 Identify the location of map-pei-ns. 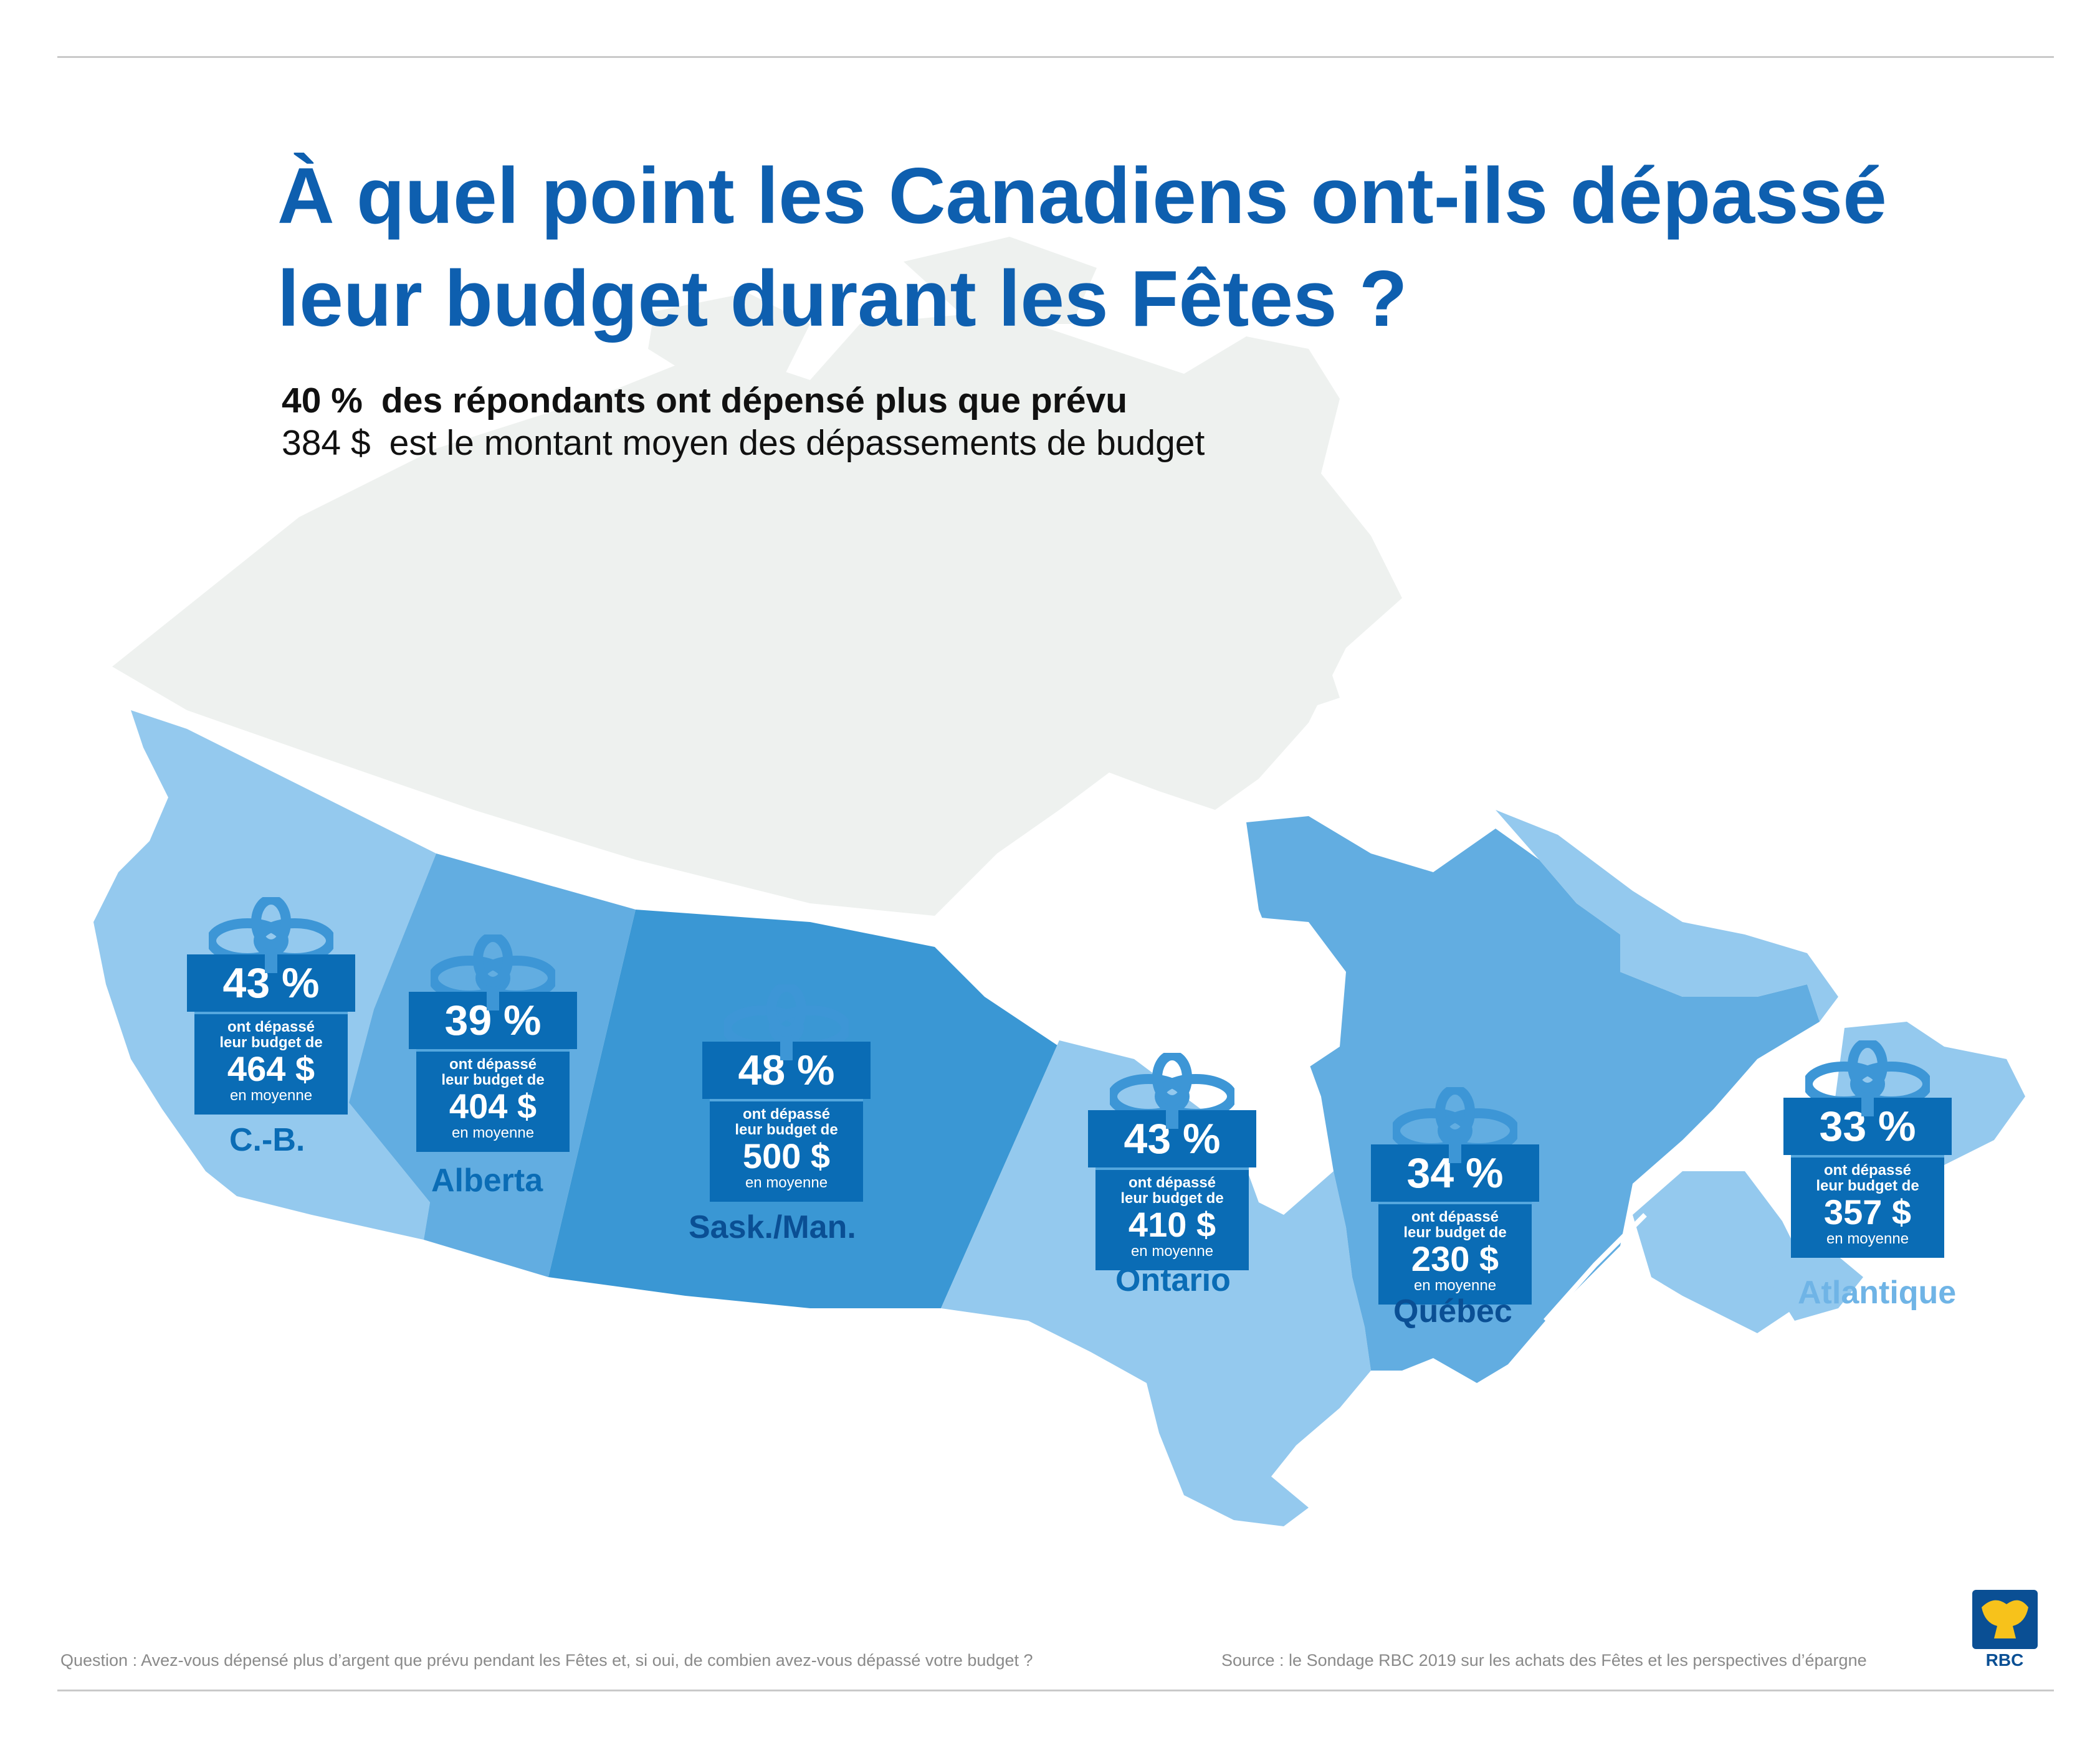
(1813, 1283).